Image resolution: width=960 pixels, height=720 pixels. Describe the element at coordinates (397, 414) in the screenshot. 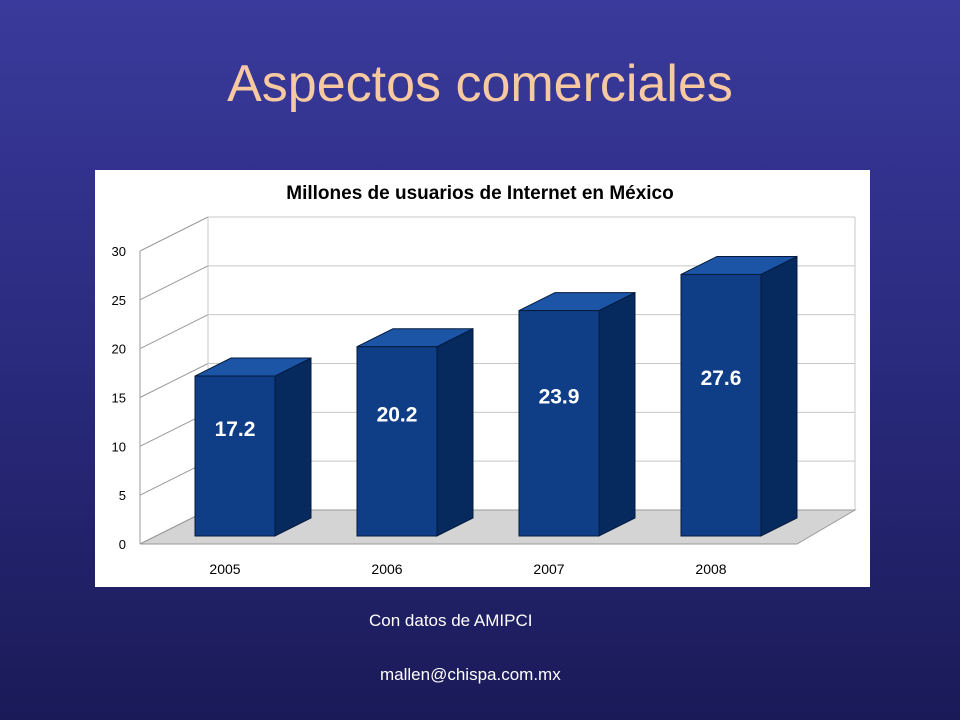

I see `data-label: 20.2` at that location.